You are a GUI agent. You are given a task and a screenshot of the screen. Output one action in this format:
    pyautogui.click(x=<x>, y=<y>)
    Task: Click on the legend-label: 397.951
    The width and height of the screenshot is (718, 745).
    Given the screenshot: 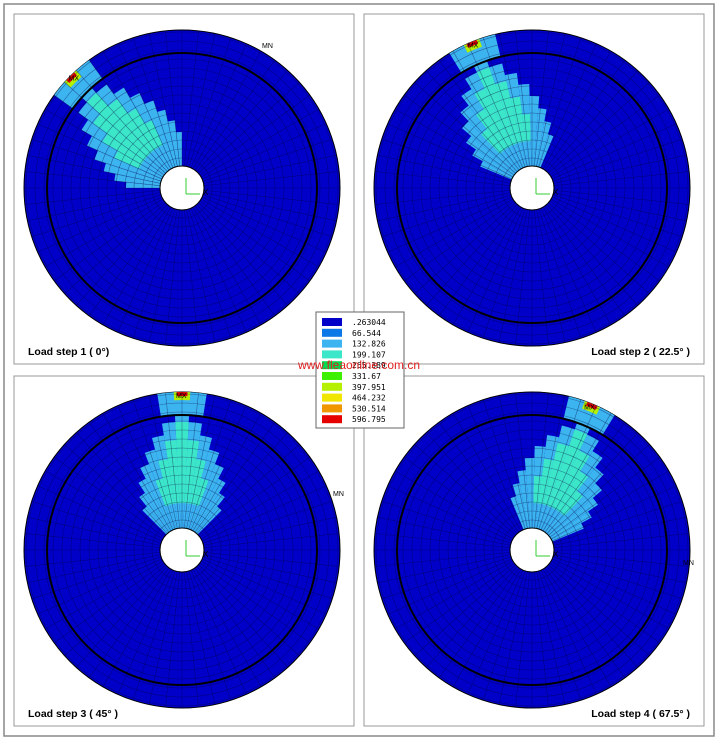 What is the action you would take?
    pyautogui.click(x=369, y=387)
    